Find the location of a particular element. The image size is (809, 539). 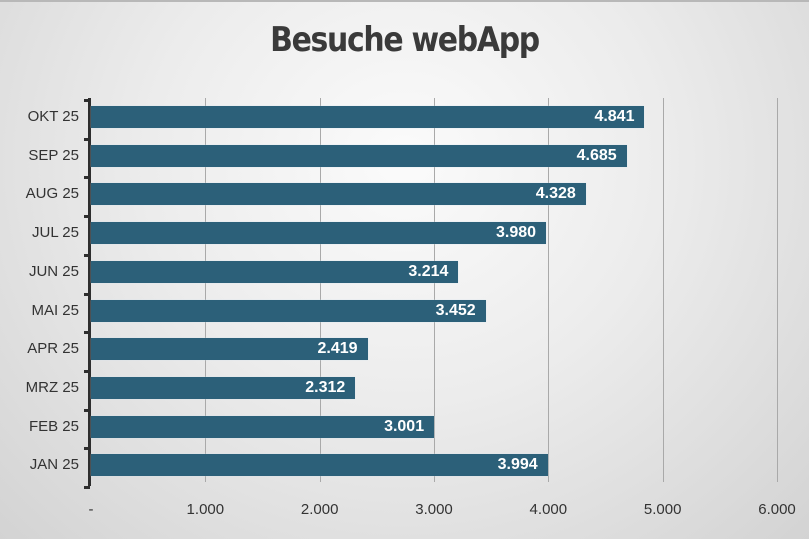

bar-value-label: 4.841 is located at coordinates (614, 116).